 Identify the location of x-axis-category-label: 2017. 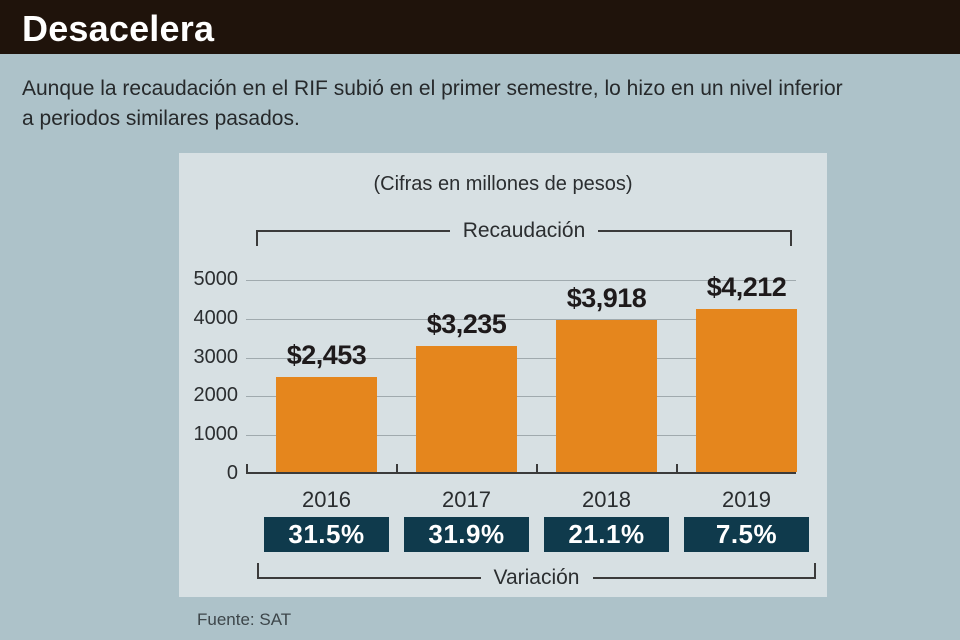
(466, 499).